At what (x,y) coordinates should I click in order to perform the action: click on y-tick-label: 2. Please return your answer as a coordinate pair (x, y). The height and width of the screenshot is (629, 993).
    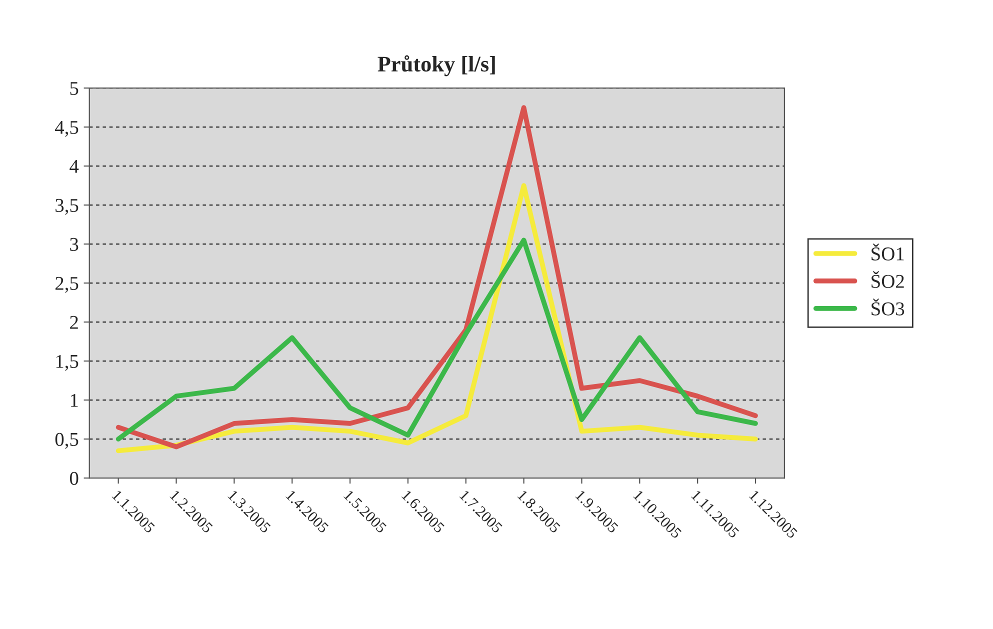
    Looking at the image, I should click on (74, 322).